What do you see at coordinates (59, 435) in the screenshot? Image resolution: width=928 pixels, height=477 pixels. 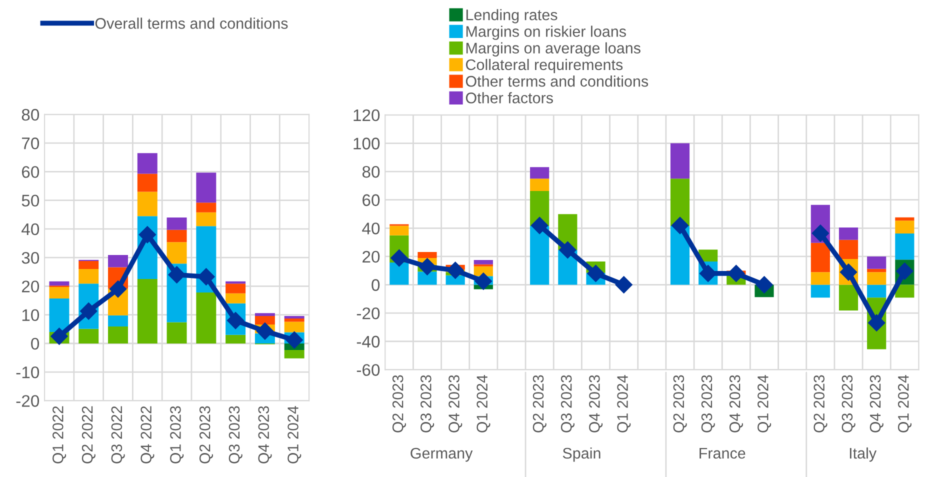 I see `x-tick-label: Q1 2022` at bounding box center [59, 435].